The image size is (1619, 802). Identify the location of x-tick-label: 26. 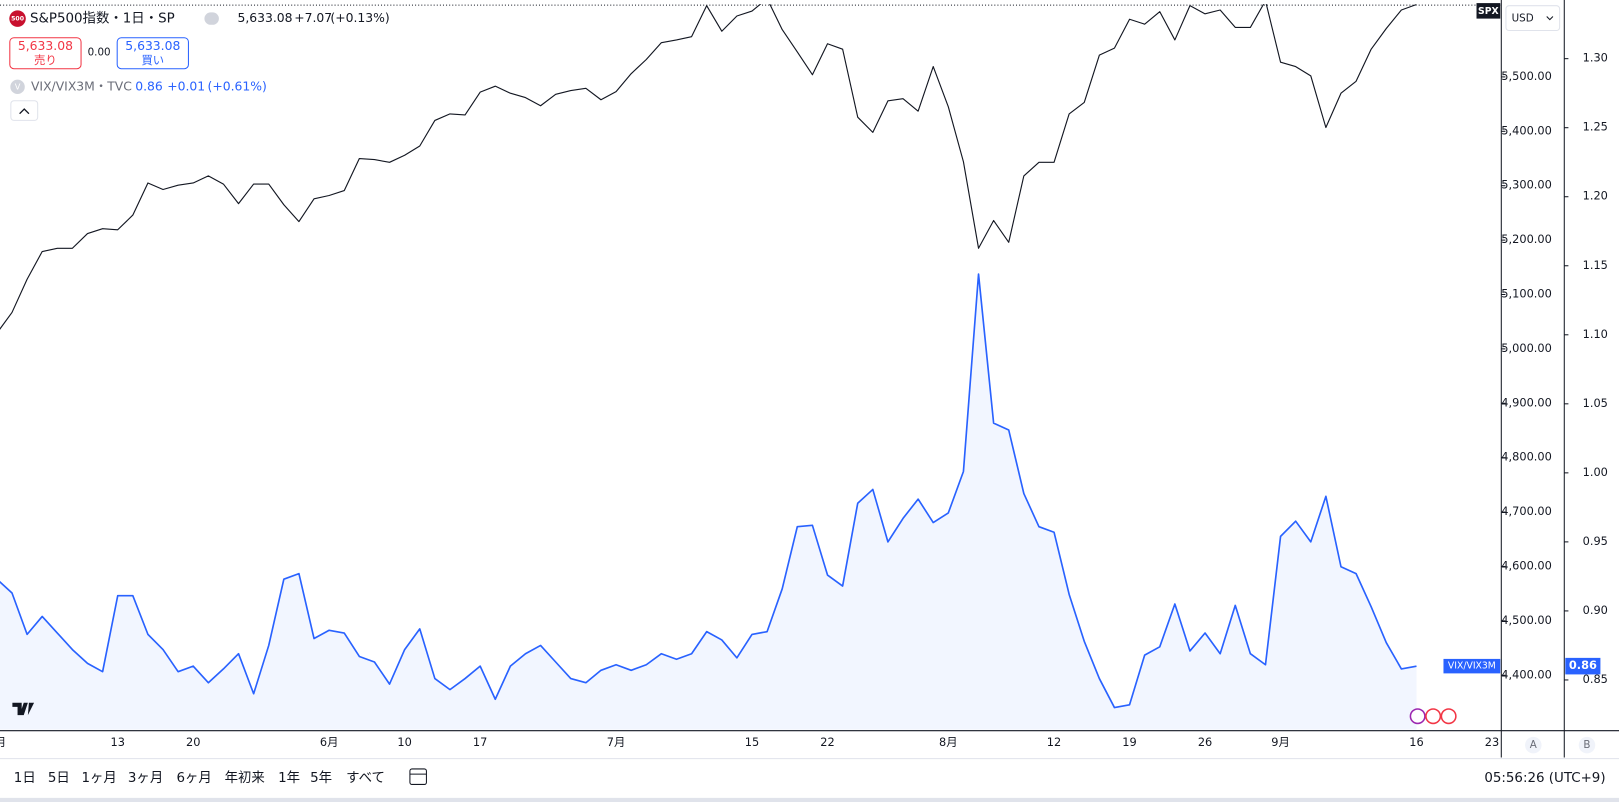
(1205, 742).